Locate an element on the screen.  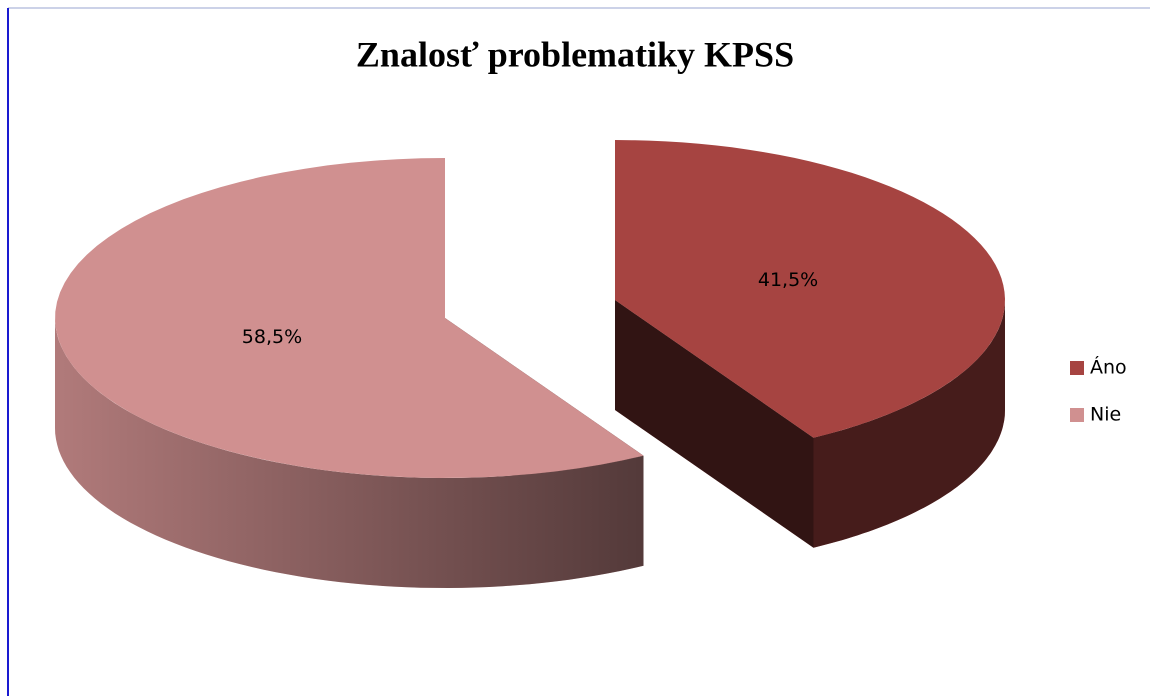
chart-title: Znalosť problematiky KPSS is located at coordinates (575, 54).